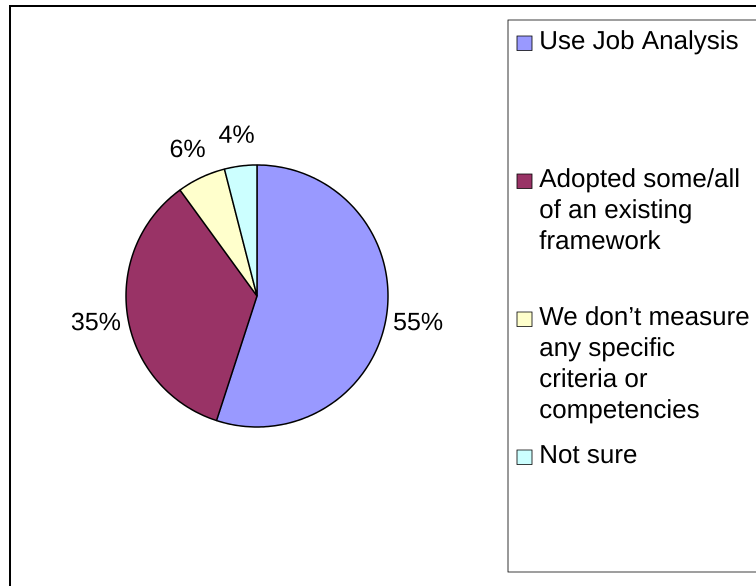 The width and height of the screenshot is (756, 586). What do you see at coordinates (418, 321) in the screenshot?
I see `data-label: 55%` at bounding box center [418, 321].